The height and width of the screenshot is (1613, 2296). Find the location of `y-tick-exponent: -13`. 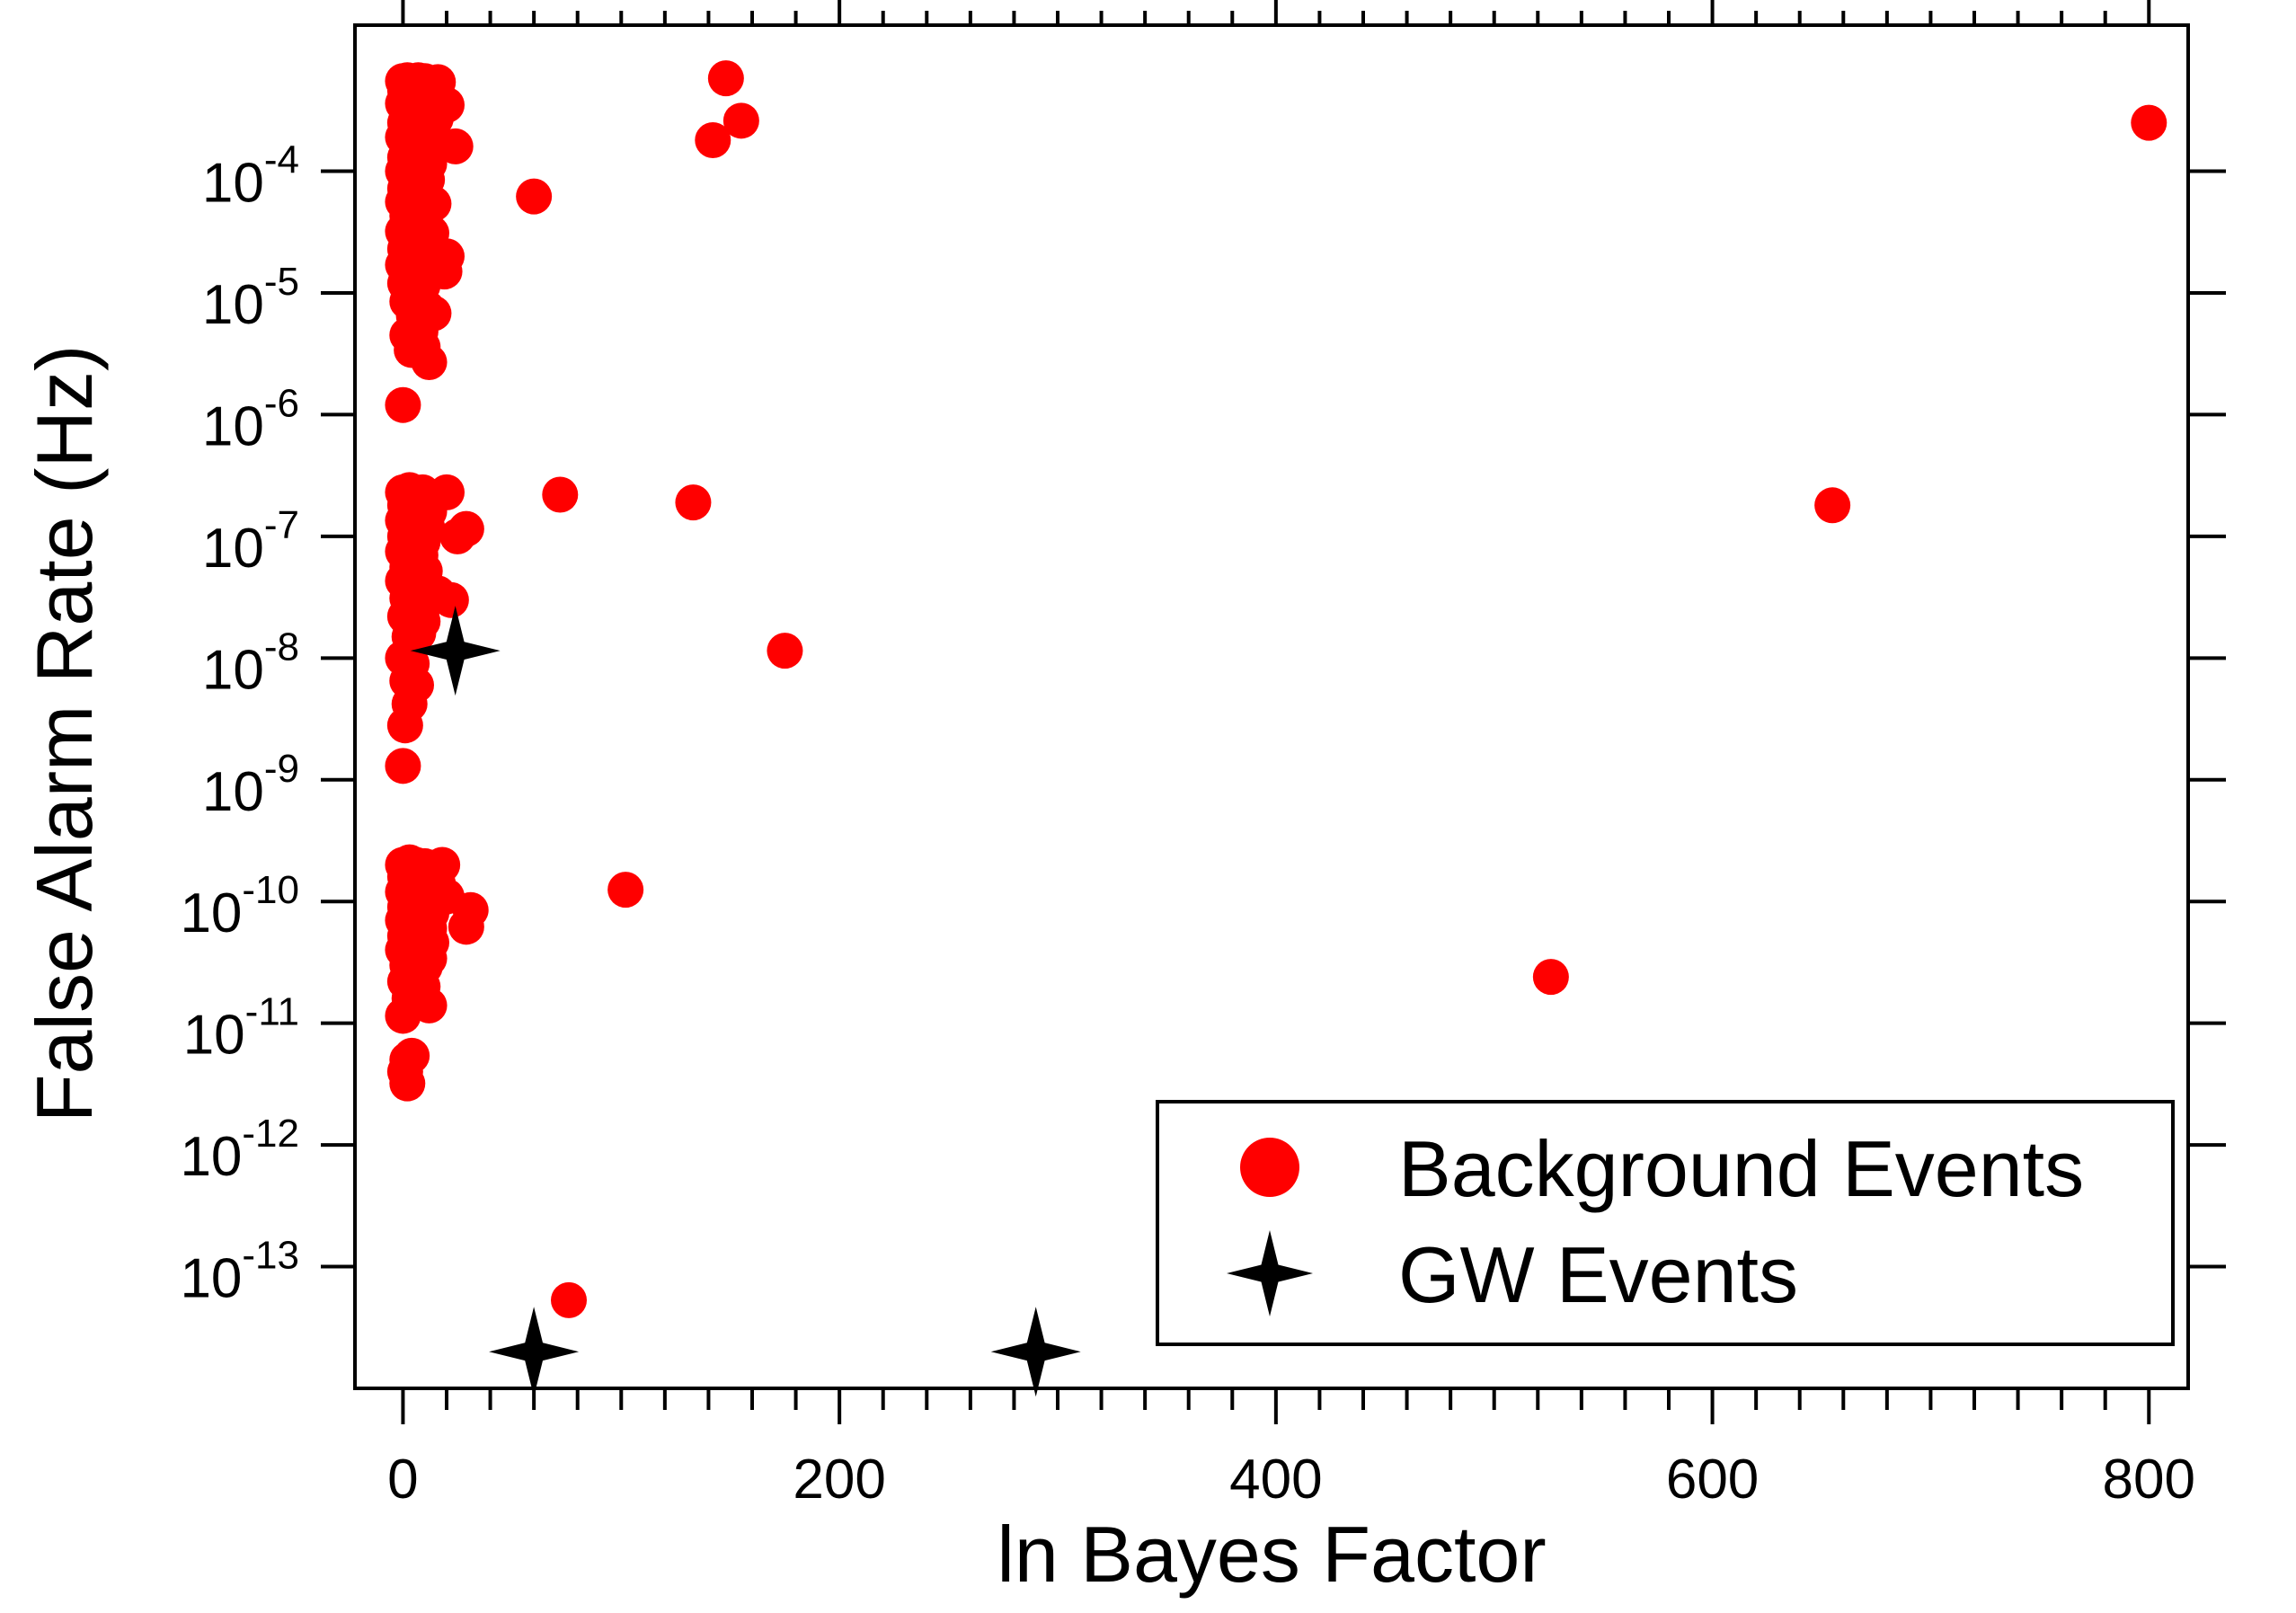

y-tick-exponent: -13 is located at coordinates (270, 1256).